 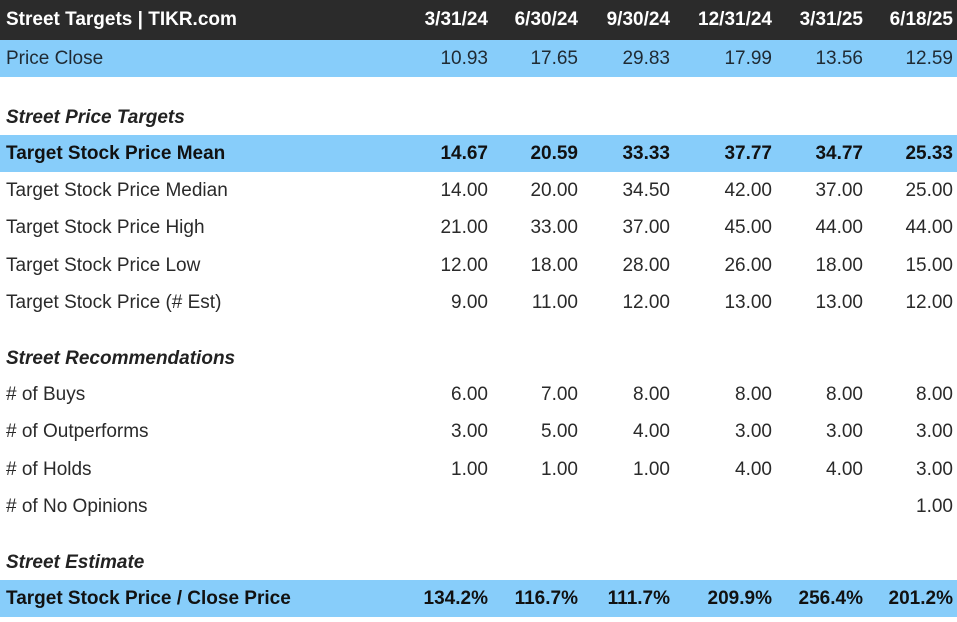 What do you see at coordinates (739, 598) in the screenshot?
I see `row-value: 209.9%` at bounding box center [739, 598].